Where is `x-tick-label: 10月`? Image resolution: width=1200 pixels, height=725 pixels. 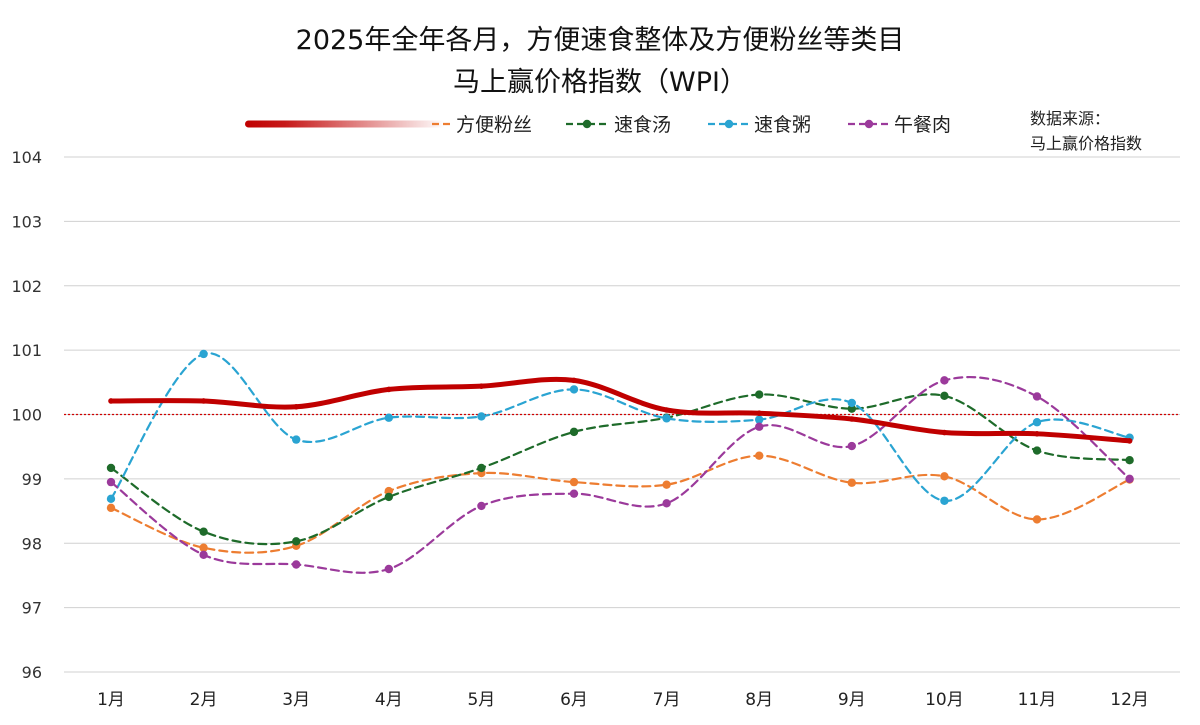
x-tick-label: 10月 is located at coordinates (944, 700).